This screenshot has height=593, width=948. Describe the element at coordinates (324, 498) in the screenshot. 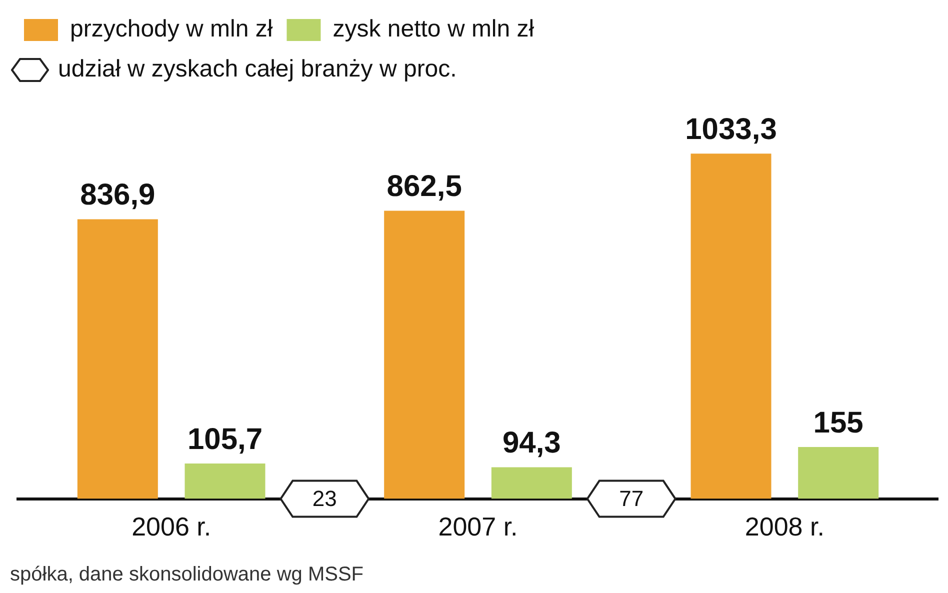

I see `annotation: 23` at that location.